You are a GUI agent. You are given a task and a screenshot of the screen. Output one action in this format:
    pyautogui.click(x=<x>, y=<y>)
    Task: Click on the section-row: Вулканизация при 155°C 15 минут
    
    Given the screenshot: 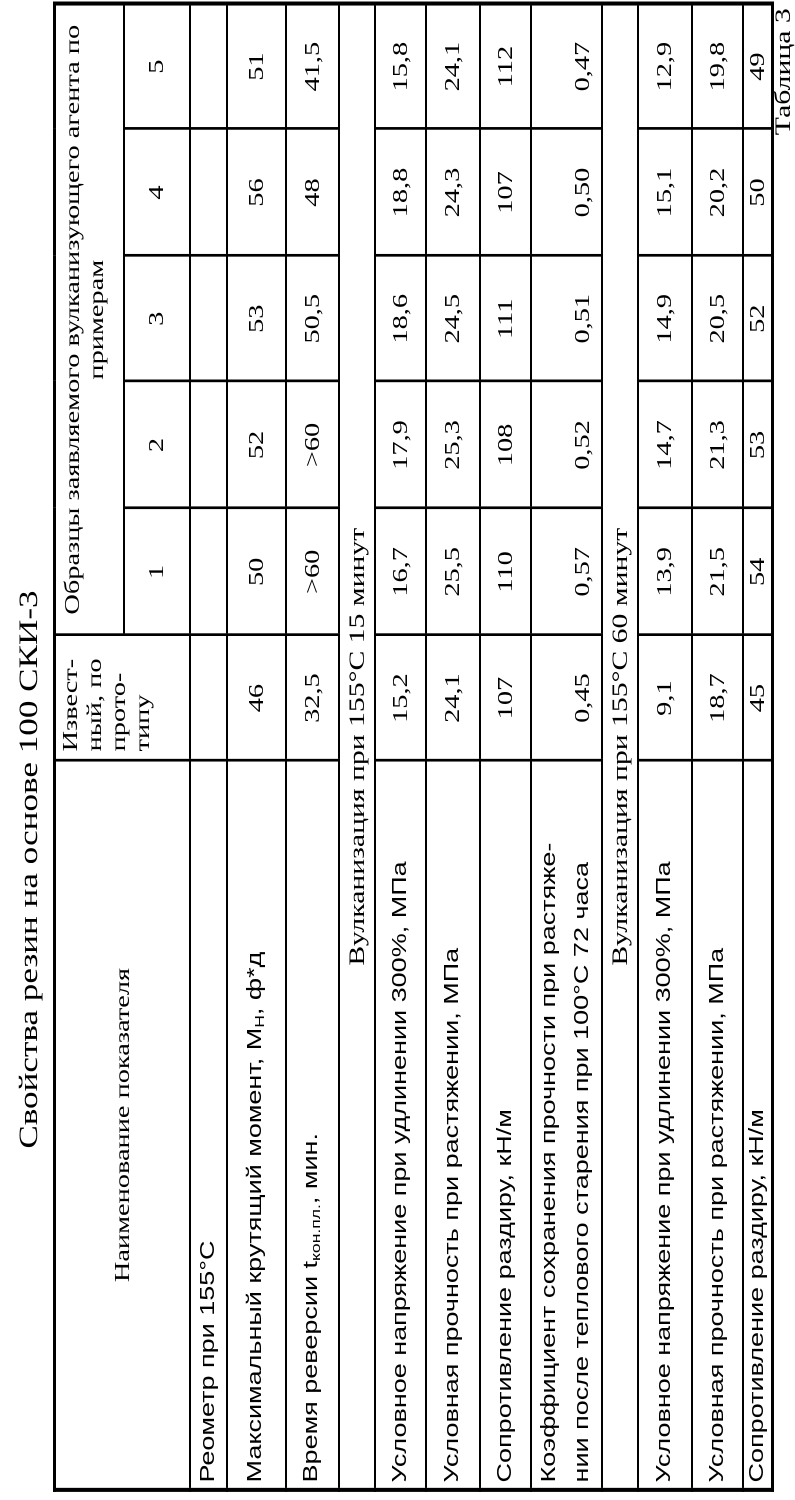 What is the action you would take?
    pyautogui.click(x=357, y=746)
    